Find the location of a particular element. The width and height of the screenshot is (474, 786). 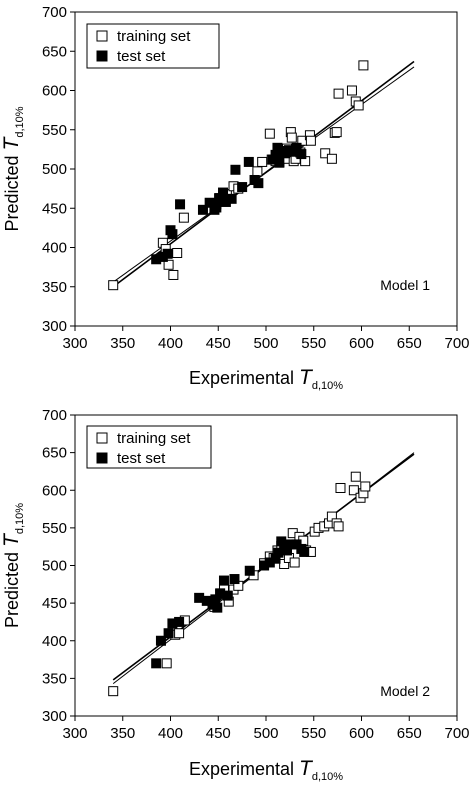

x-tick-label: 400 is located at coordinates (170, 733).